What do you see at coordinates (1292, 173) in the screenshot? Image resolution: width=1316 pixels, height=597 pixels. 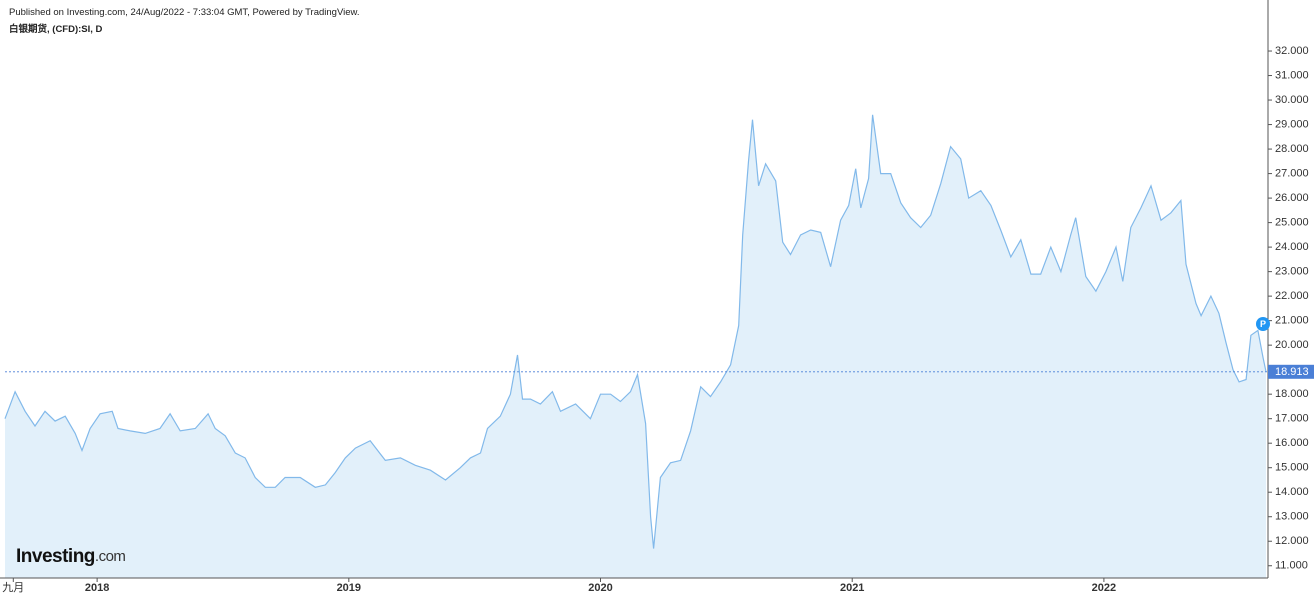 I see `y-tick-label: 27.000` at bounding box center [1292, 173].